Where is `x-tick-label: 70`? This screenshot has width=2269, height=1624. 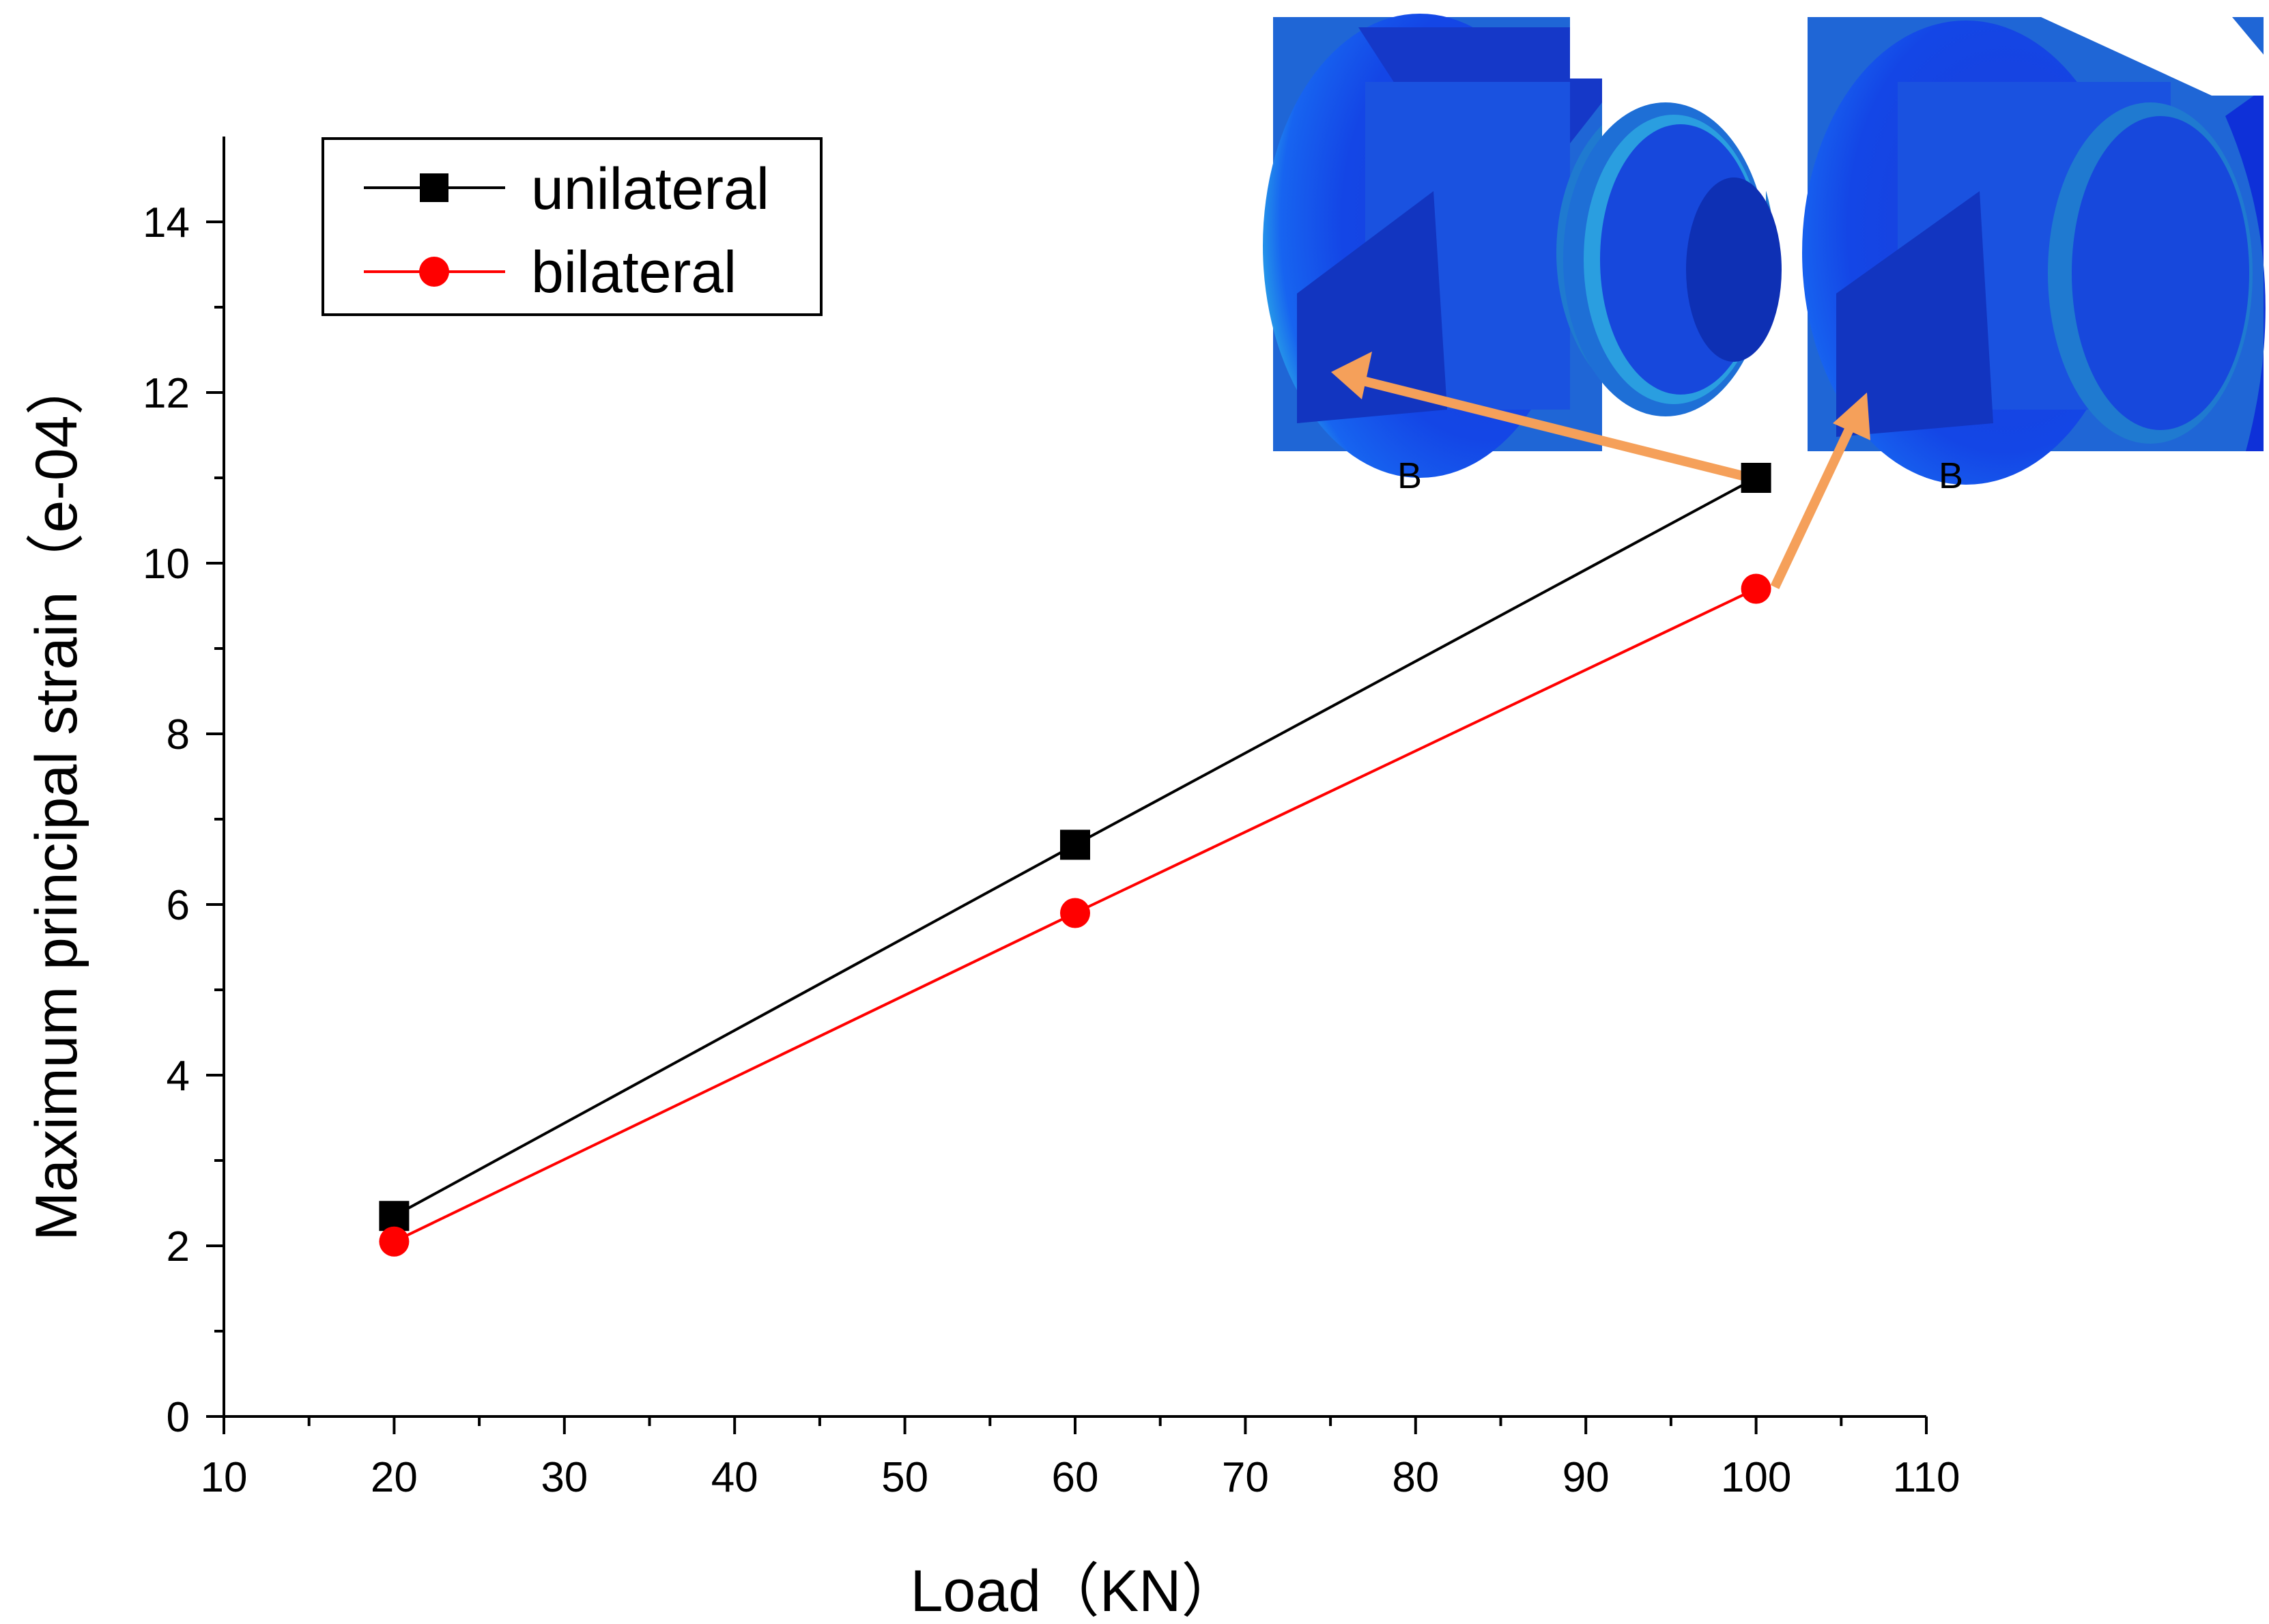
x-tick-label: 70 is located at coordinates (1245, 1477).